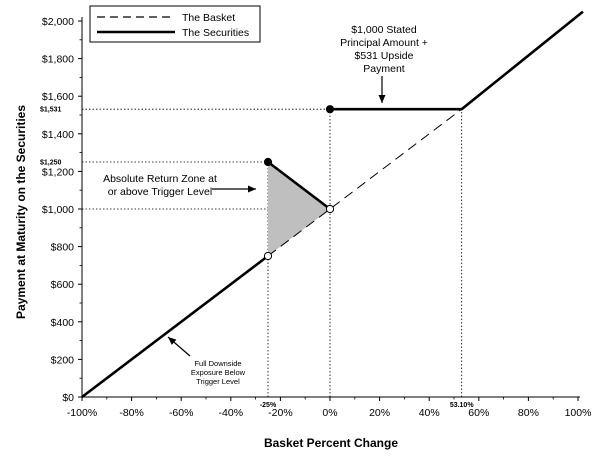 This screenshot has height=459, width=598. I want to click on legend: The Basket The Securities, so click(175, 24).